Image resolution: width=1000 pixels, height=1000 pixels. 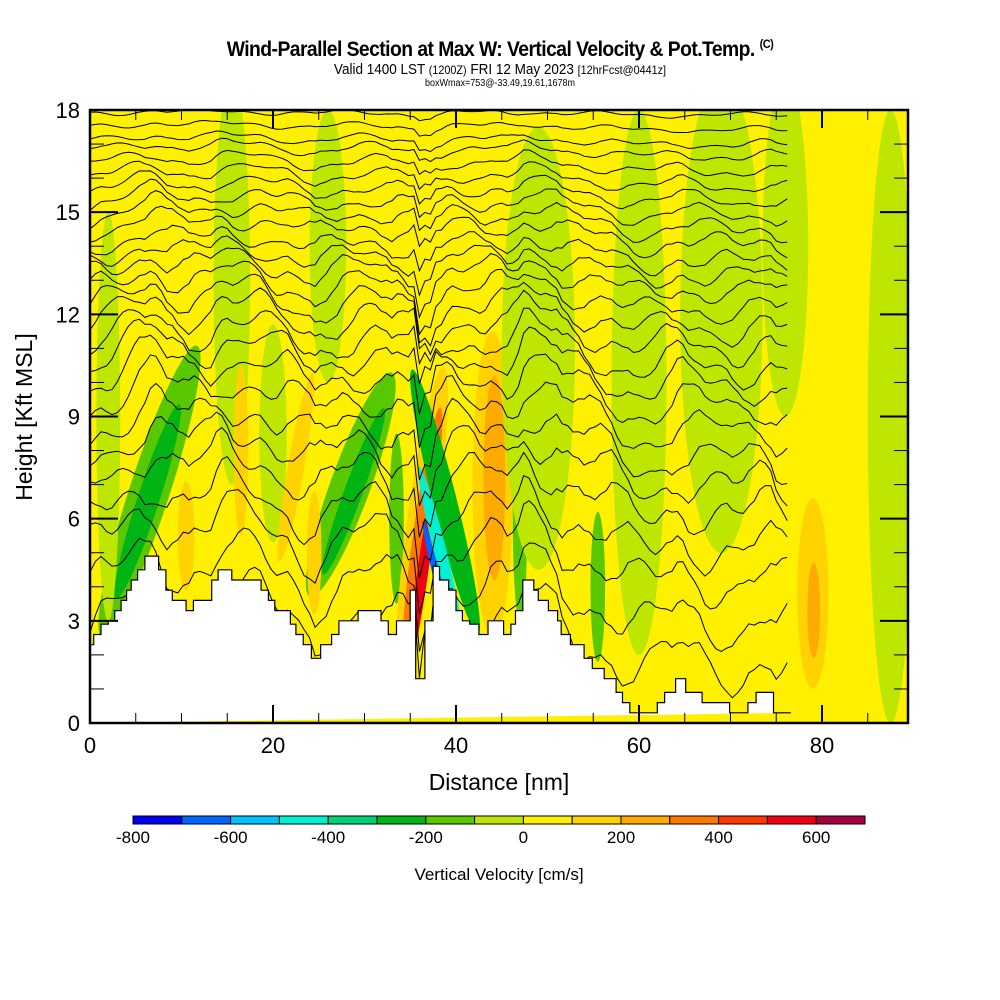 What do you see at coordinates (74, 723) in the screenshot?
I see `y-tick-label: 0` at bounding box center [74, 723].